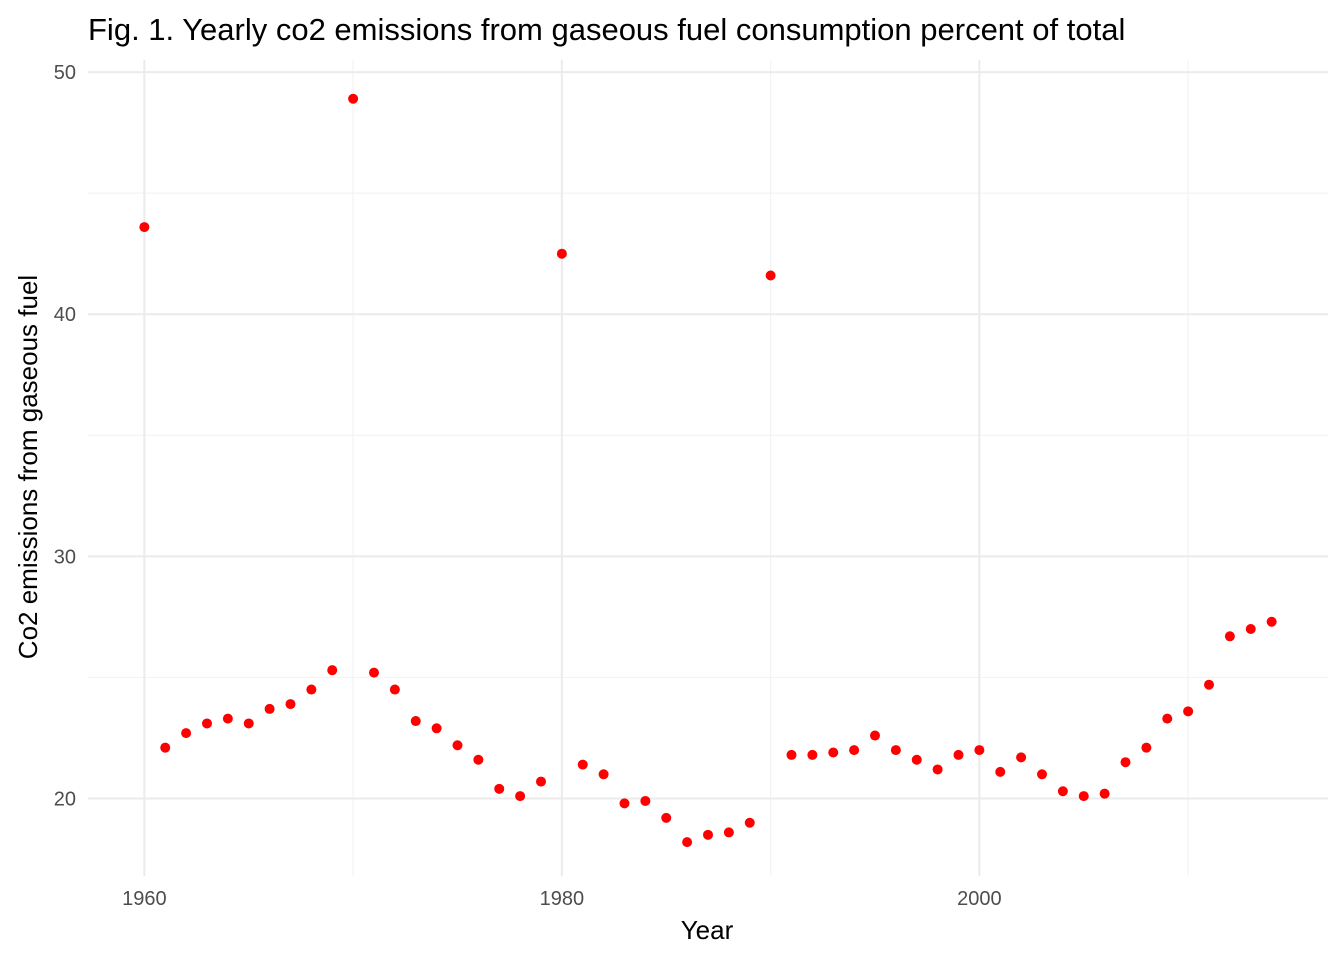 The width and height of the screenshot is (1344, 960). What do you see at coordinates (28, 467) in the screenshot?
I see `y-axis-title: Co2 emissions from gaseous fuel` at bounding box center [28, 467].